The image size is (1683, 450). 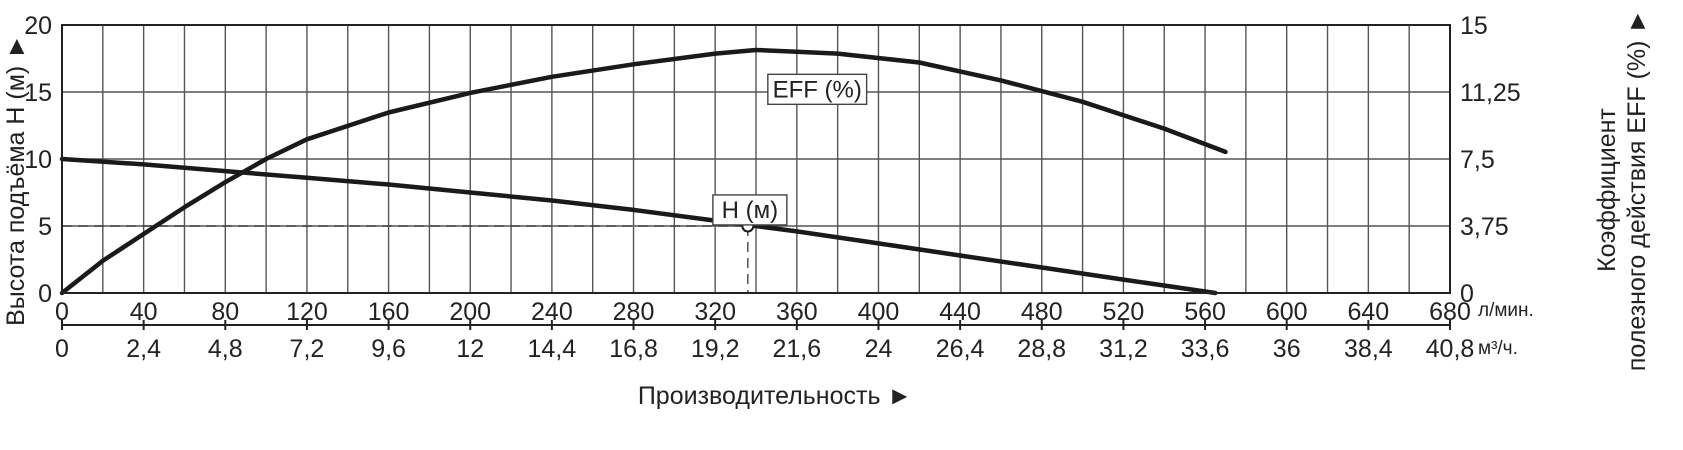 I want to click on x-secondary-tick-label: 31,2, so click(x=1123, y=349).